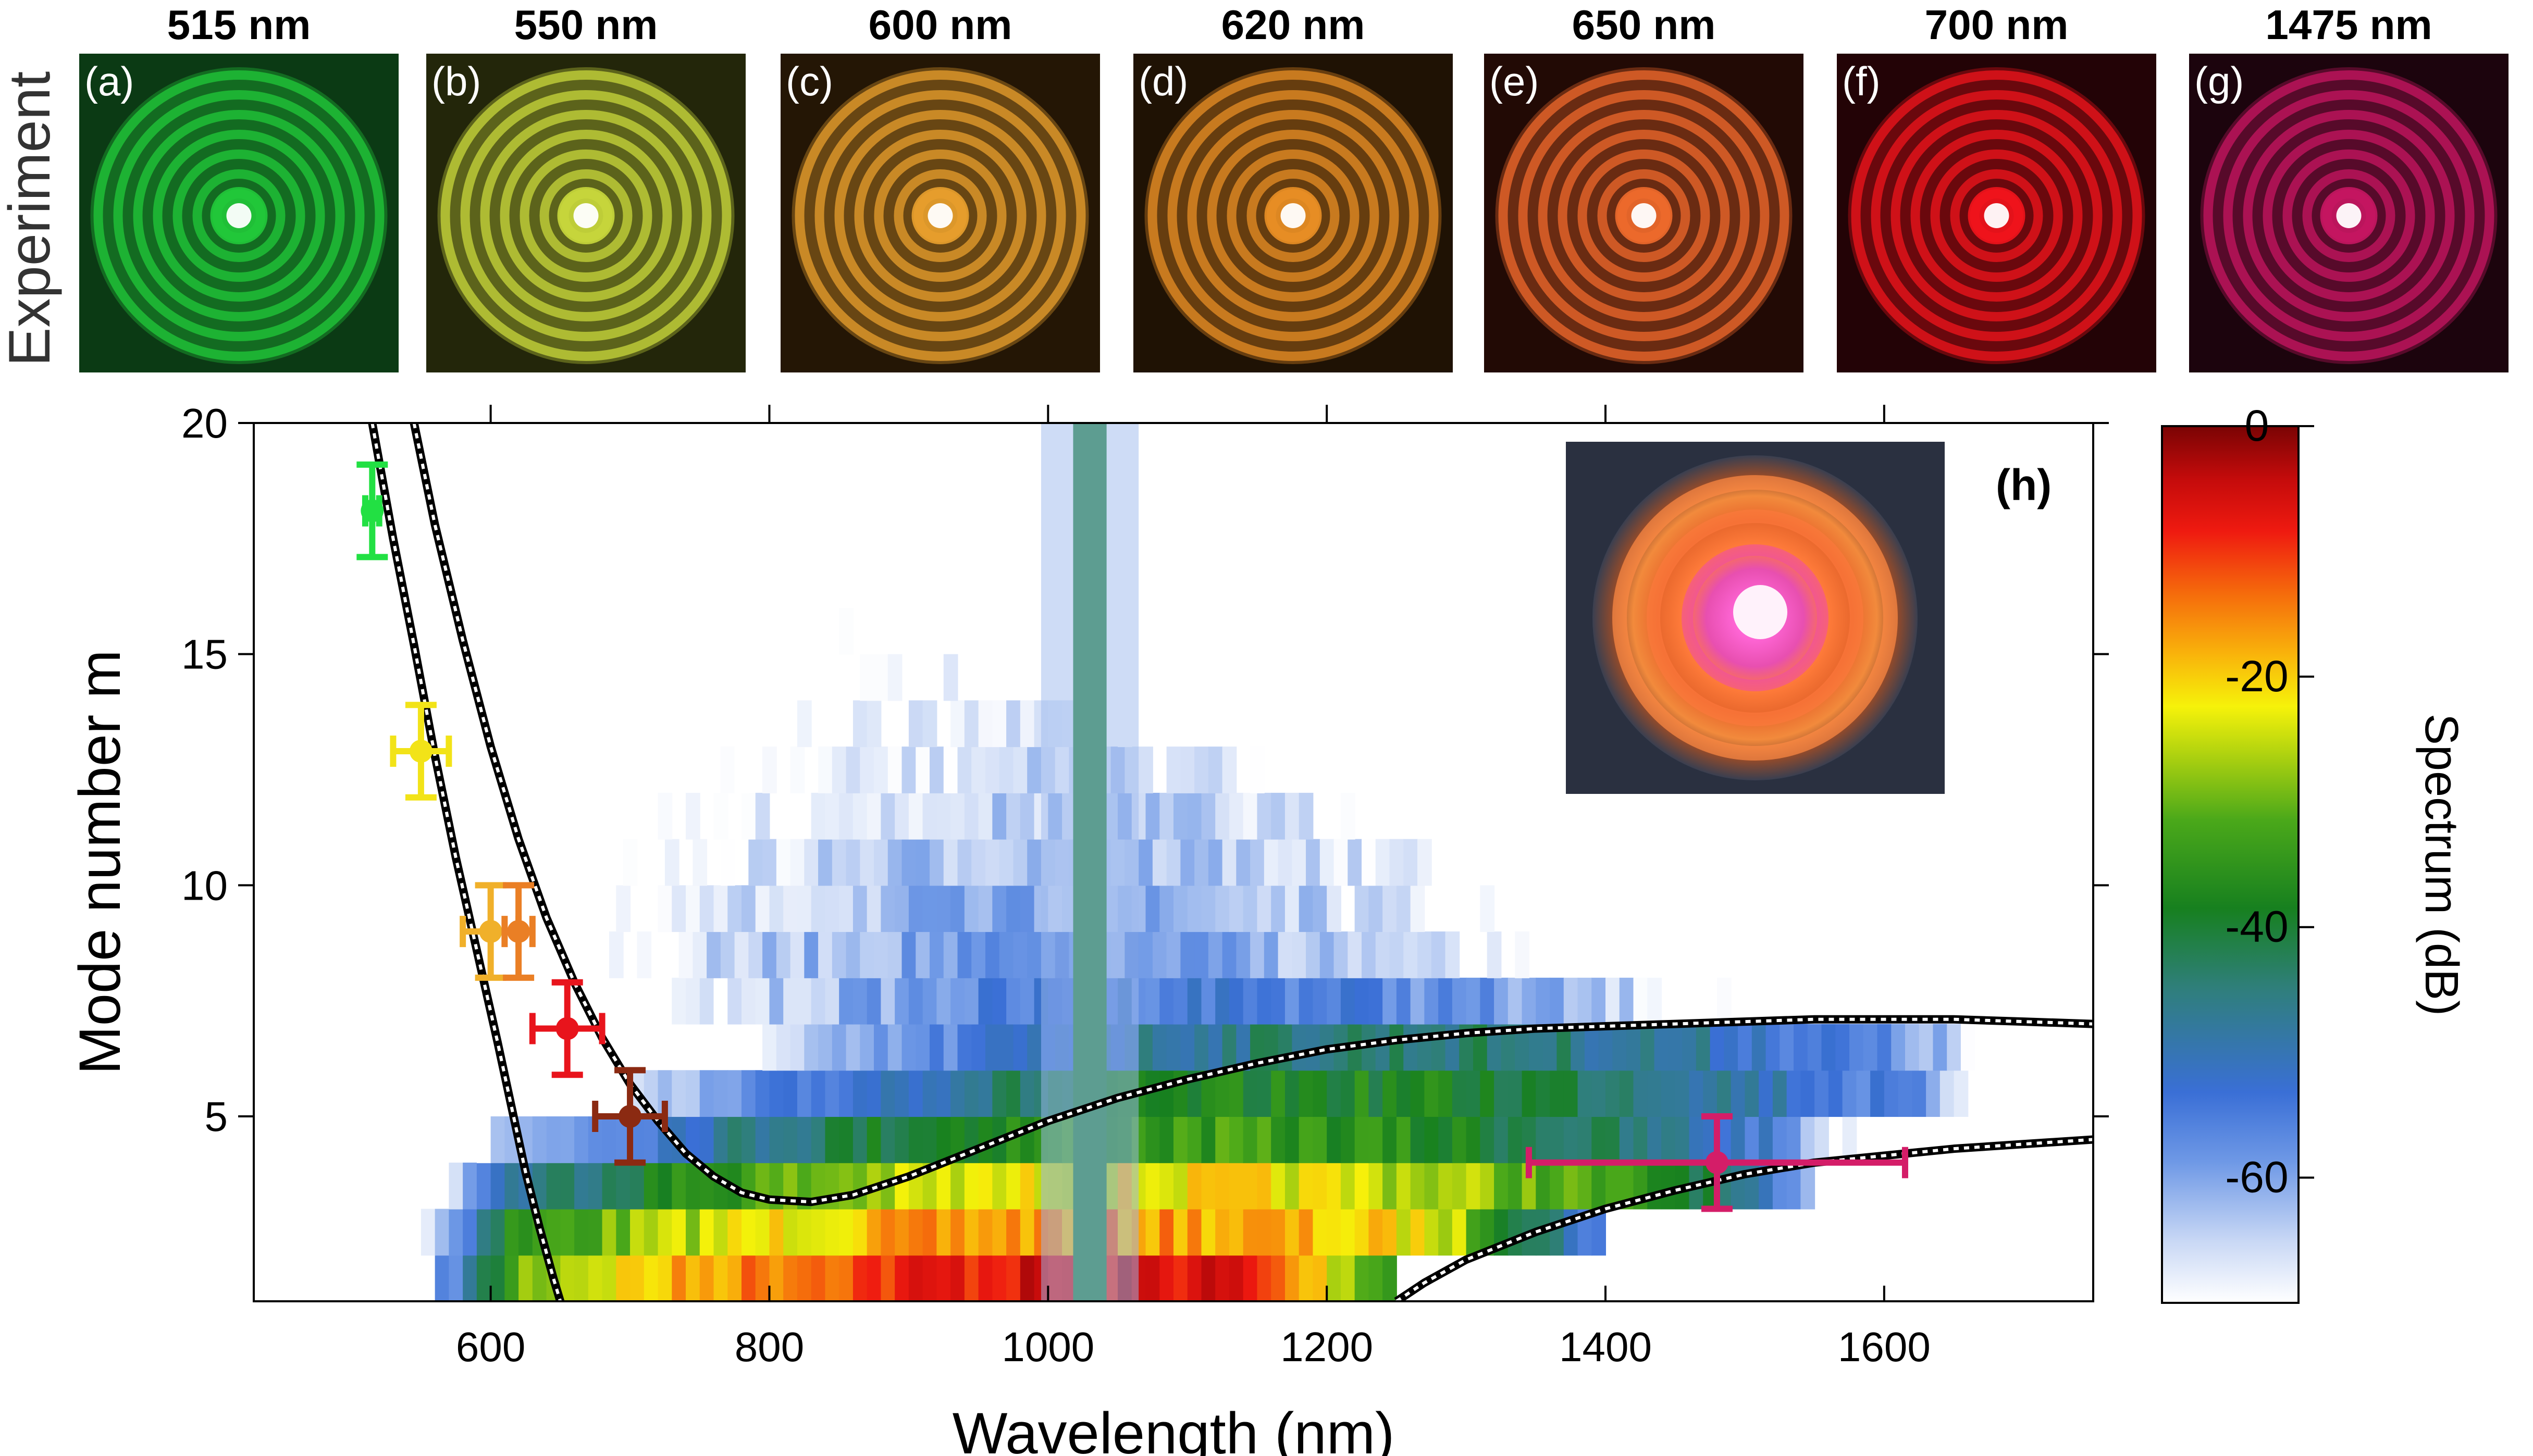 The width and height of the screenshot is (2533, 1456). What do you see at coordinates (2348, 25) in the screenshot?
I see `panel-title: 1475 nm` at bounding box center [2348, 25].